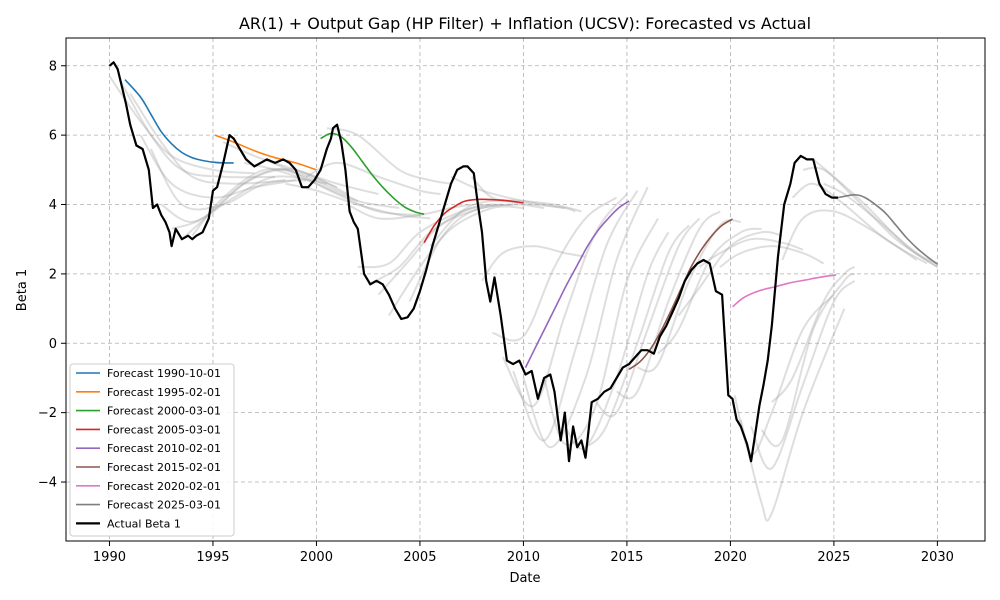  Describe the element at coordinates (164, 392) in the screenshot. I see `legend-label: Forecast 1995-02-01` at that location.